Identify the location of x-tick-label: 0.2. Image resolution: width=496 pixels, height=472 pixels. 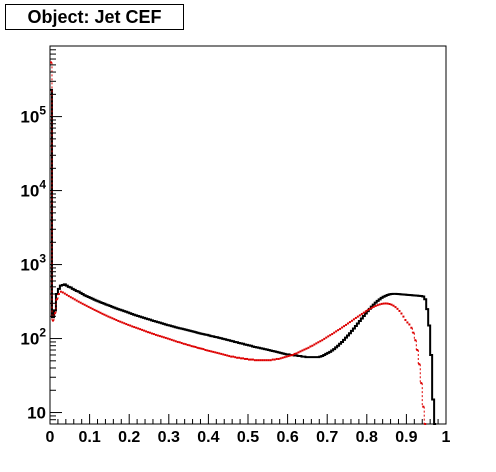
(129, 437).